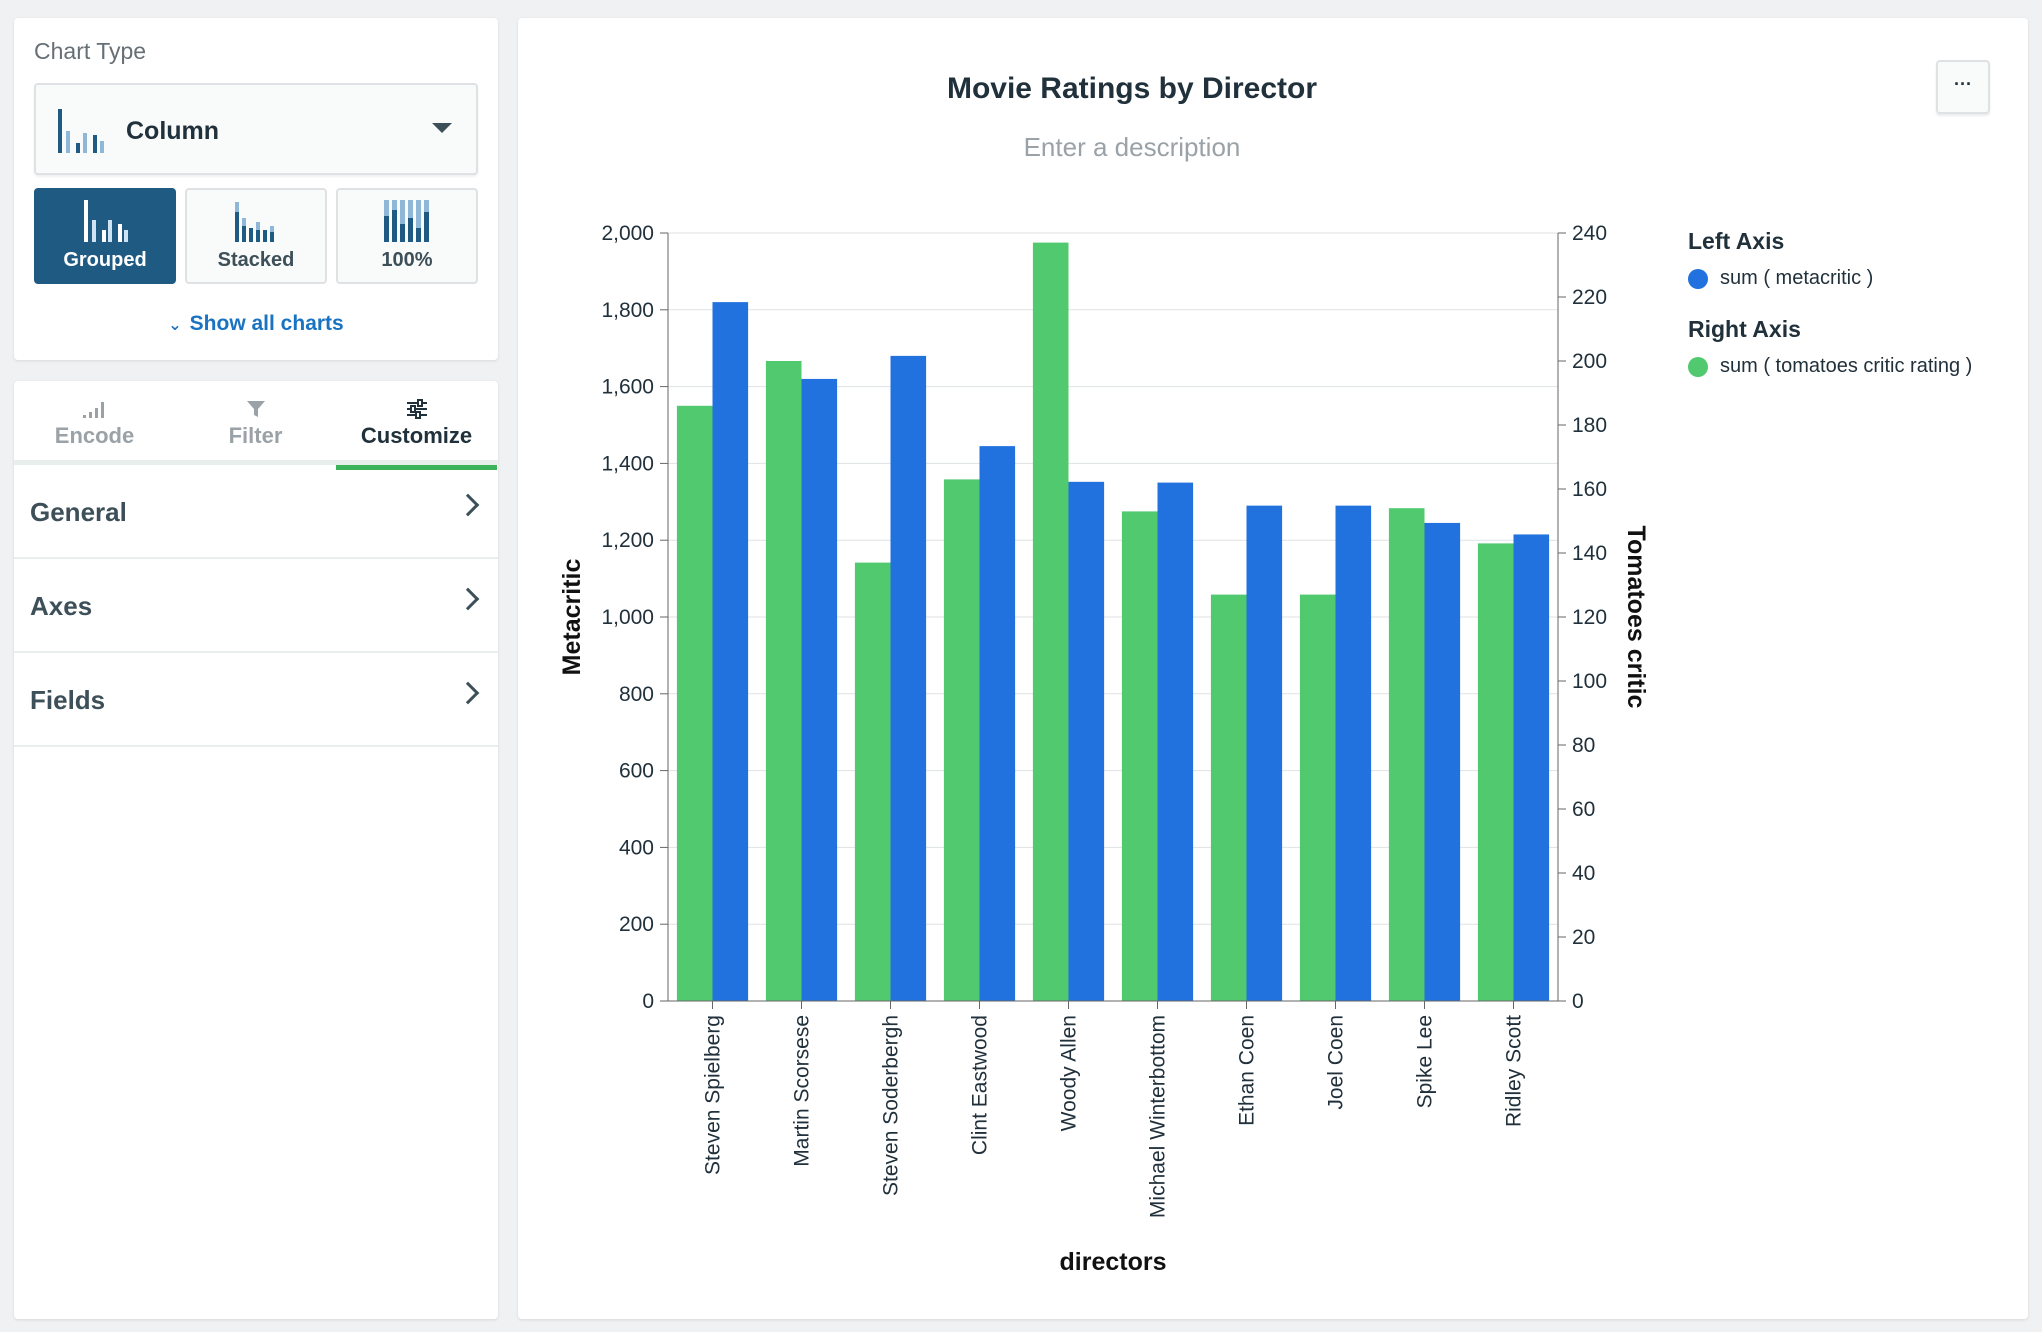  What do you see at coordinates (407, 236) in the screenshot?
I see `variant-100-percent-button: 100%` at bounding box center [407, 236].